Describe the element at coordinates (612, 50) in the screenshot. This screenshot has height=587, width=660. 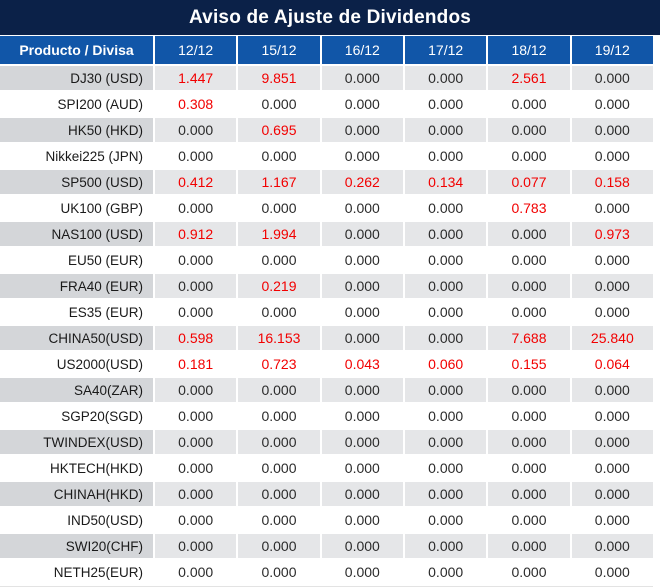
I see `column-header-date: 19/12` at that location.